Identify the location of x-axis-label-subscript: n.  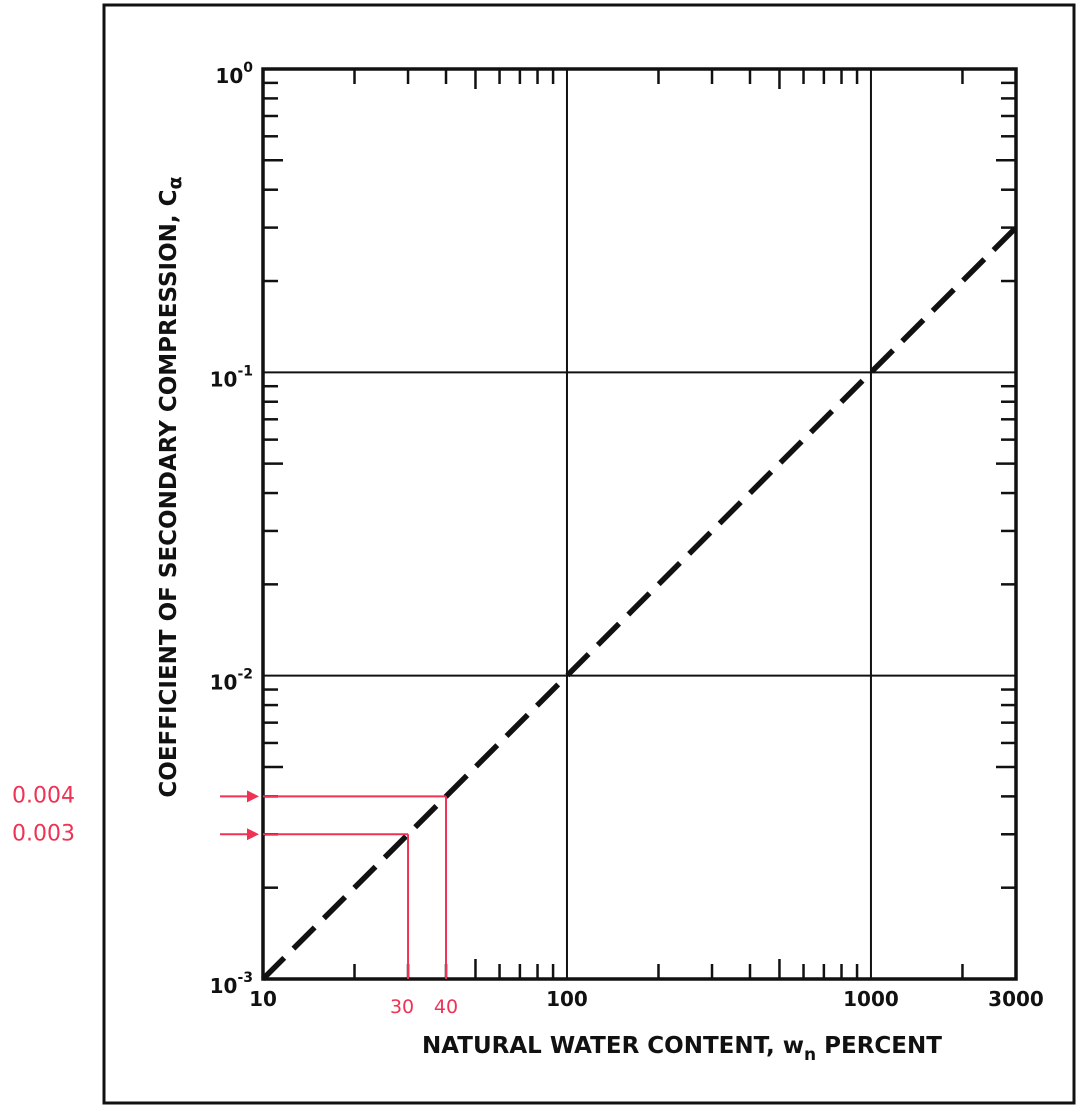
(810, 1055).